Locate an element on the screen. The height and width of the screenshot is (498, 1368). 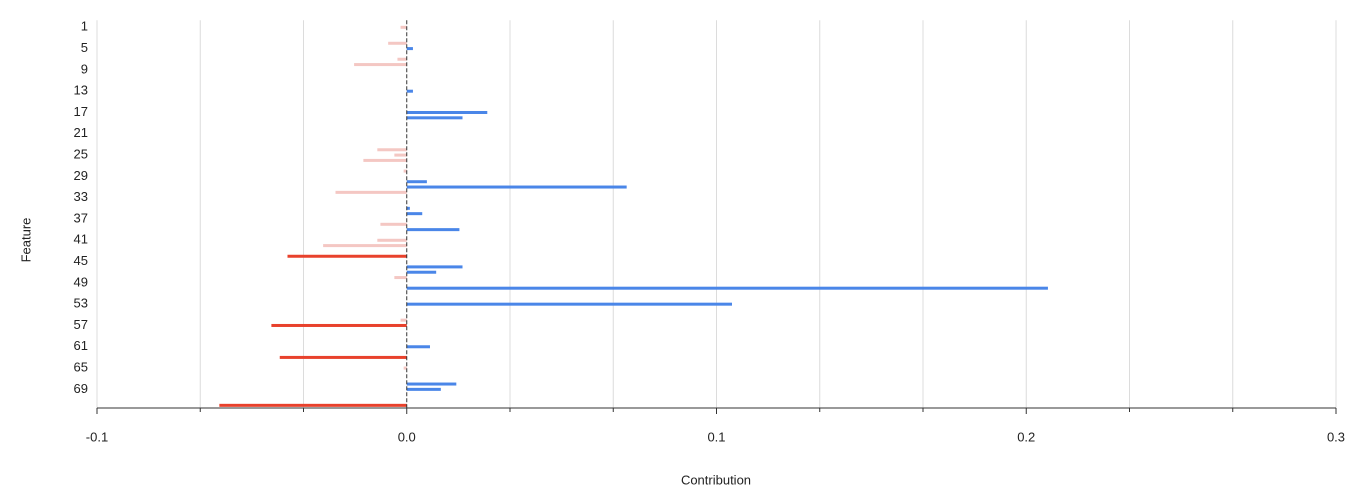
y-tick-label: 41 is located at coordinates (81, 239).